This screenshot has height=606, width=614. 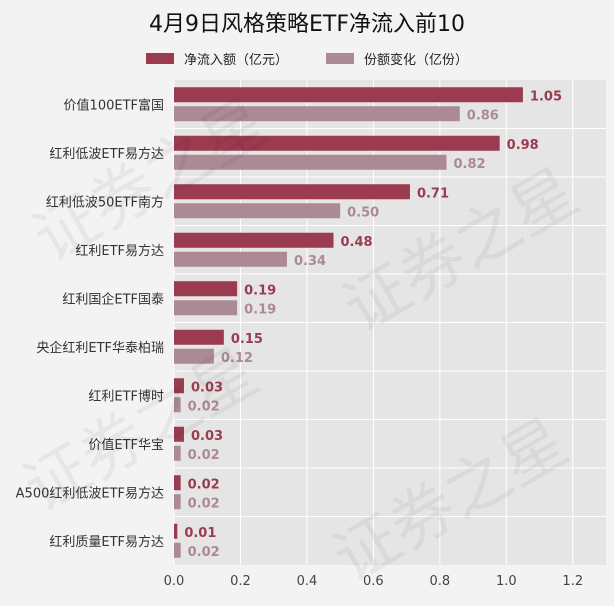 I want to click on category-label: 红利ETF易方达, so click(x=119, y=251).